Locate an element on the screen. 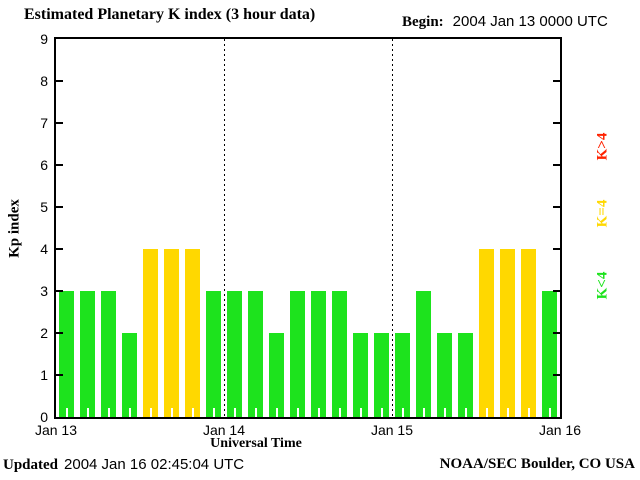 The height and width of the screenshot is (480, 640). y-tick-label: 0 is located at coordinates (44, 417).